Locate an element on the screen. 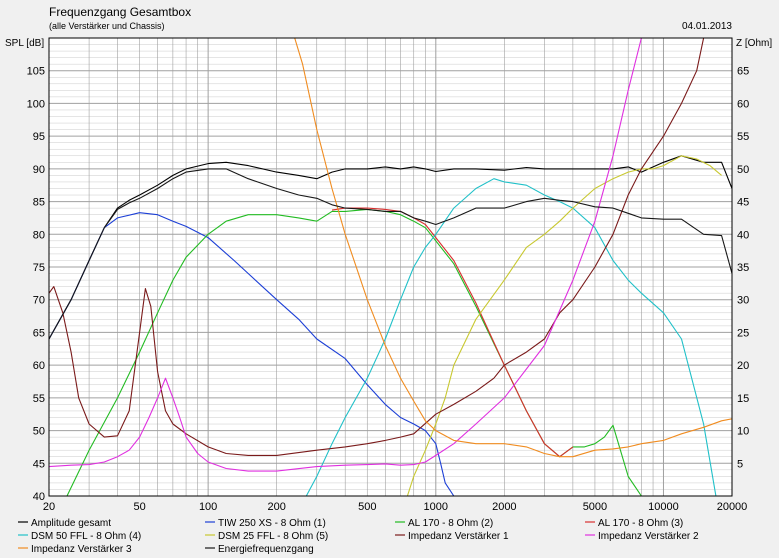 This screenshot has height=558, width=779. x-tick-label: 20000 is located at coordinates (732, 507).